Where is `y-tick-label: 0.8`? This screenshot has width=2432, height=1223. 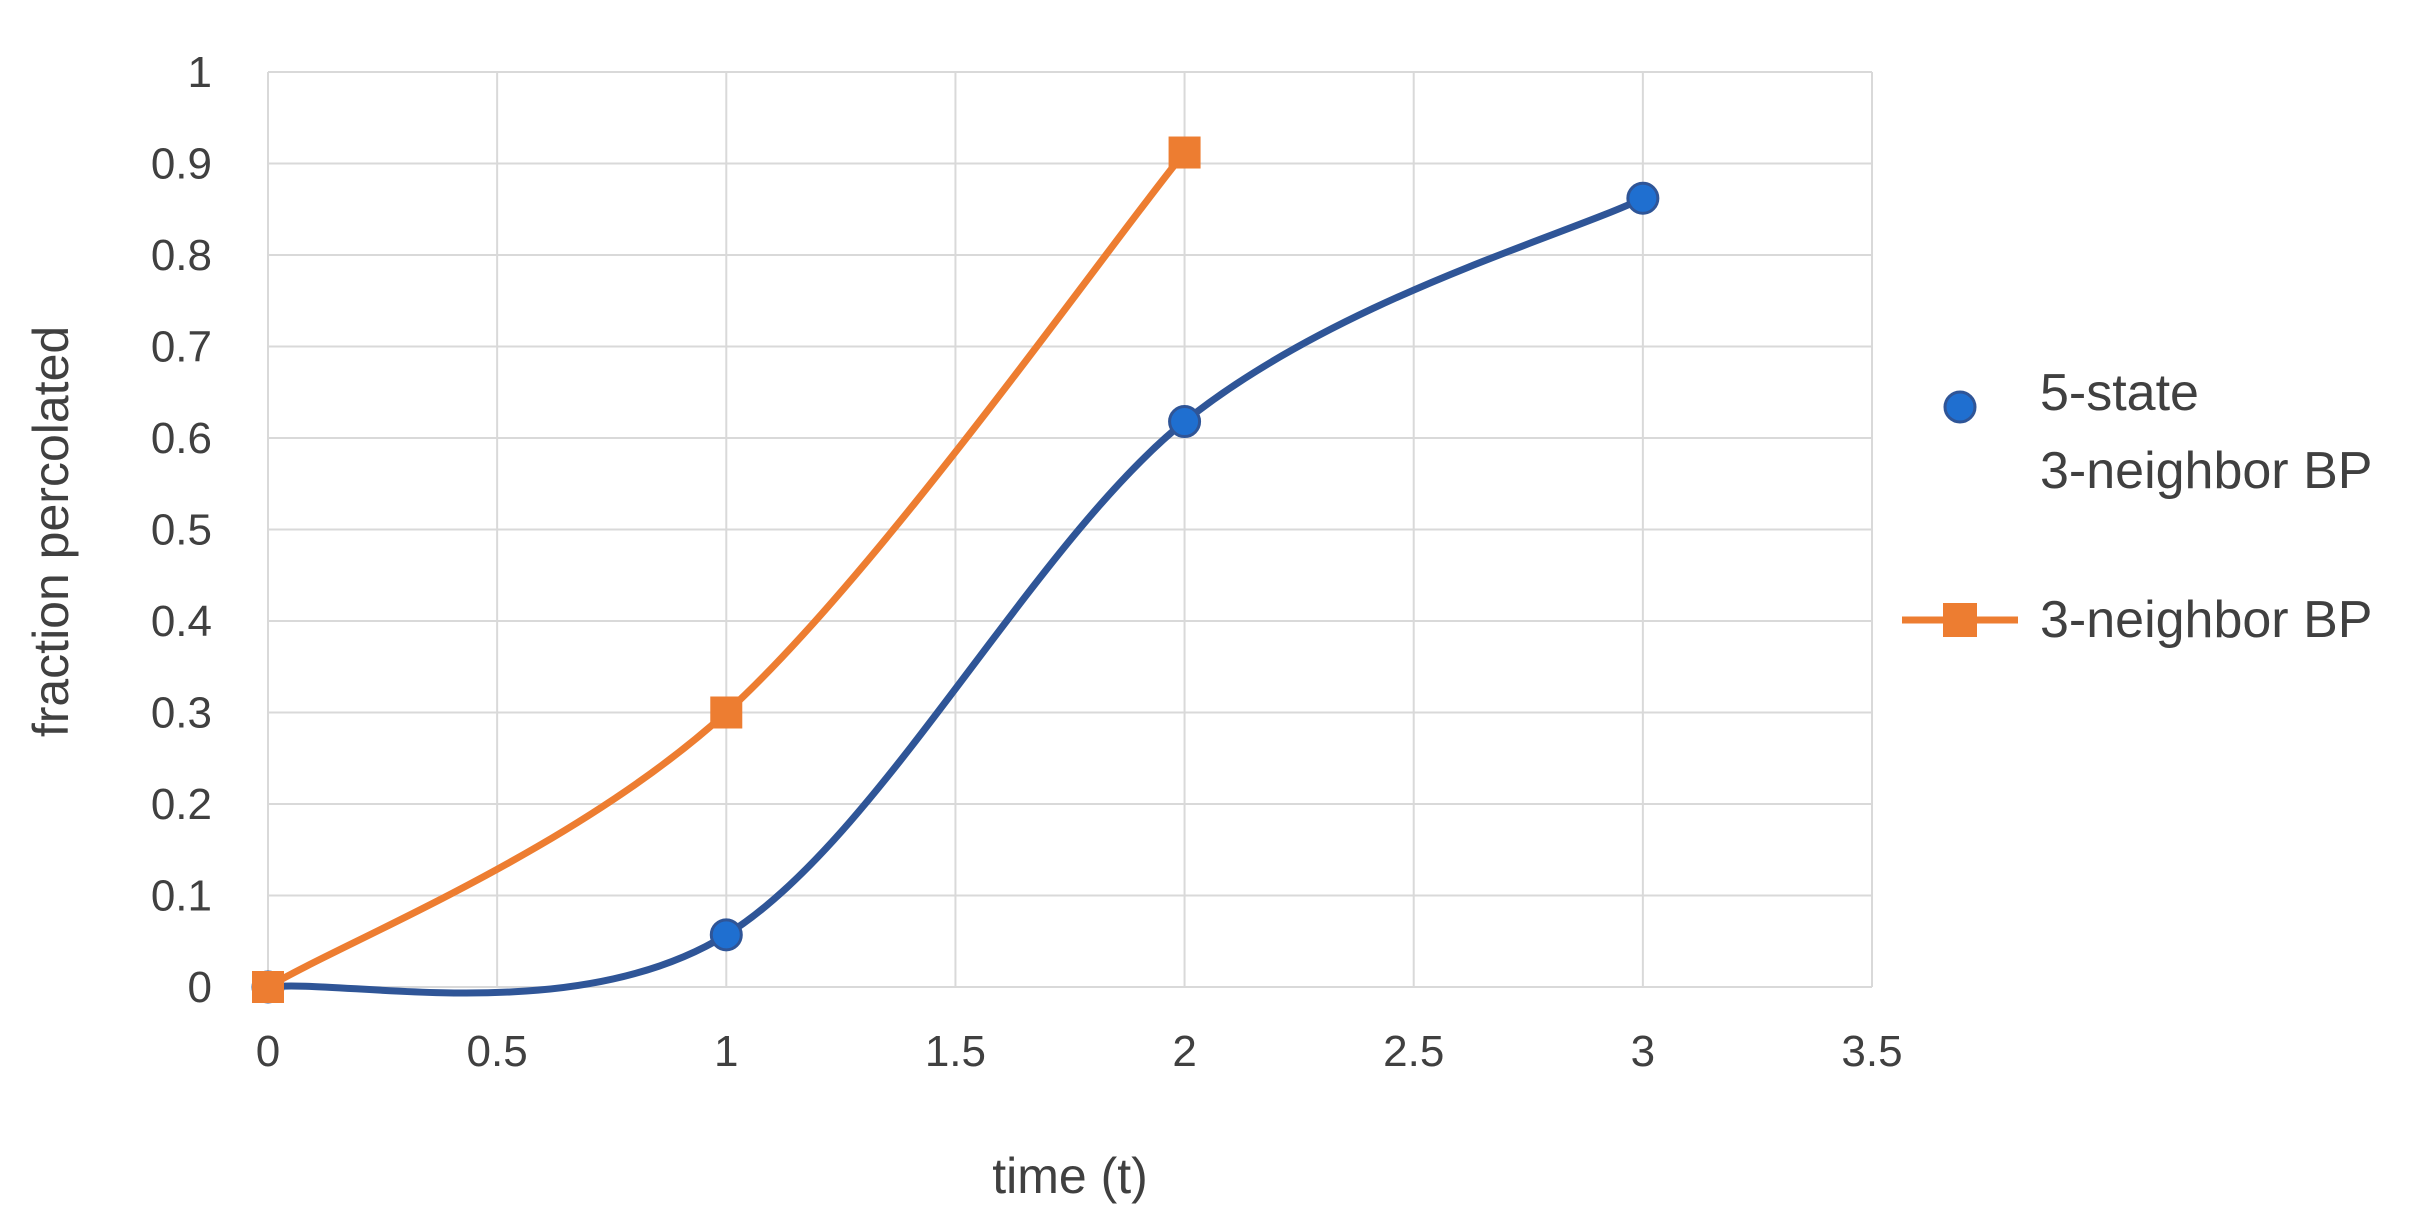 y-tick-label: 0.8 is located at coordinates (181, 255).